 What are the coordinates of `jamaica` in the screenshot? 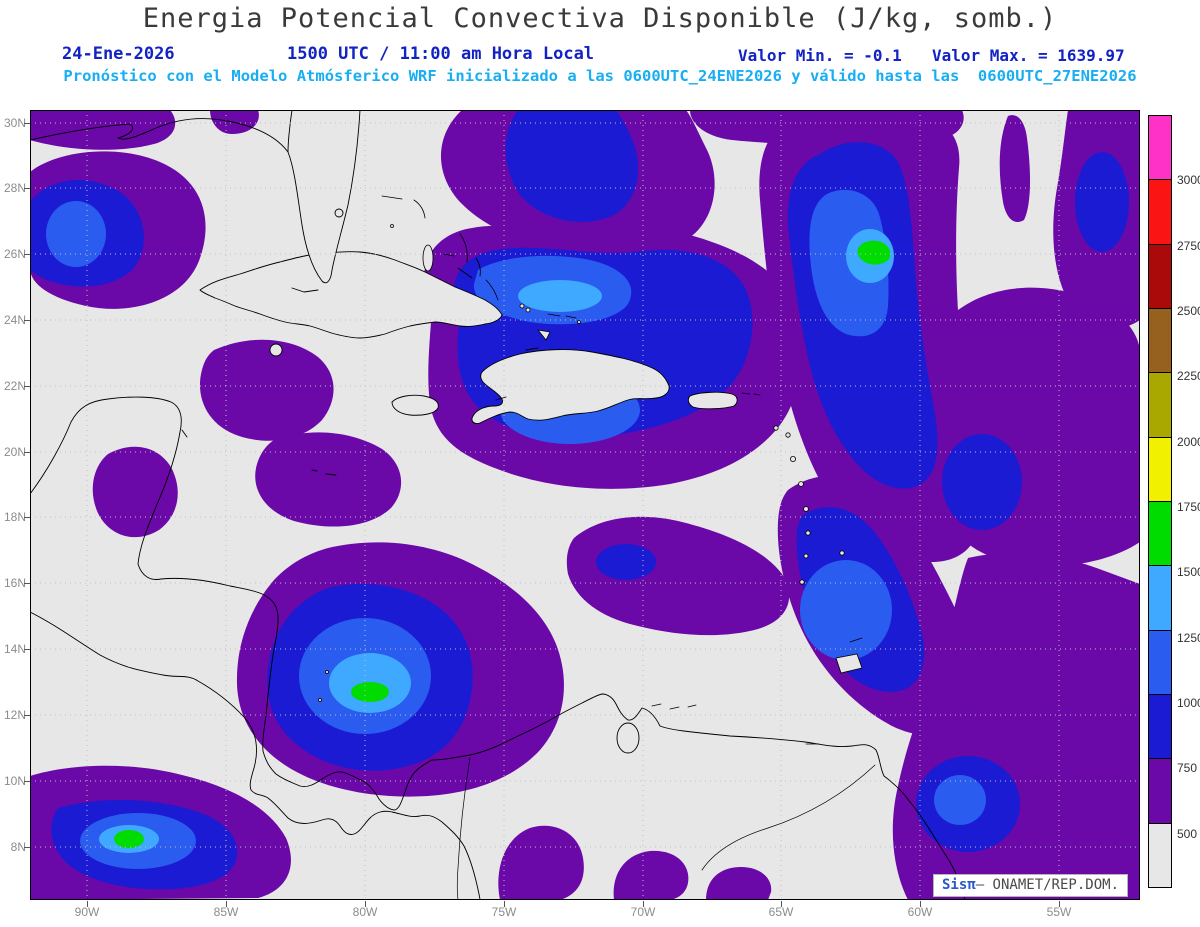 It's located at (415, 405).